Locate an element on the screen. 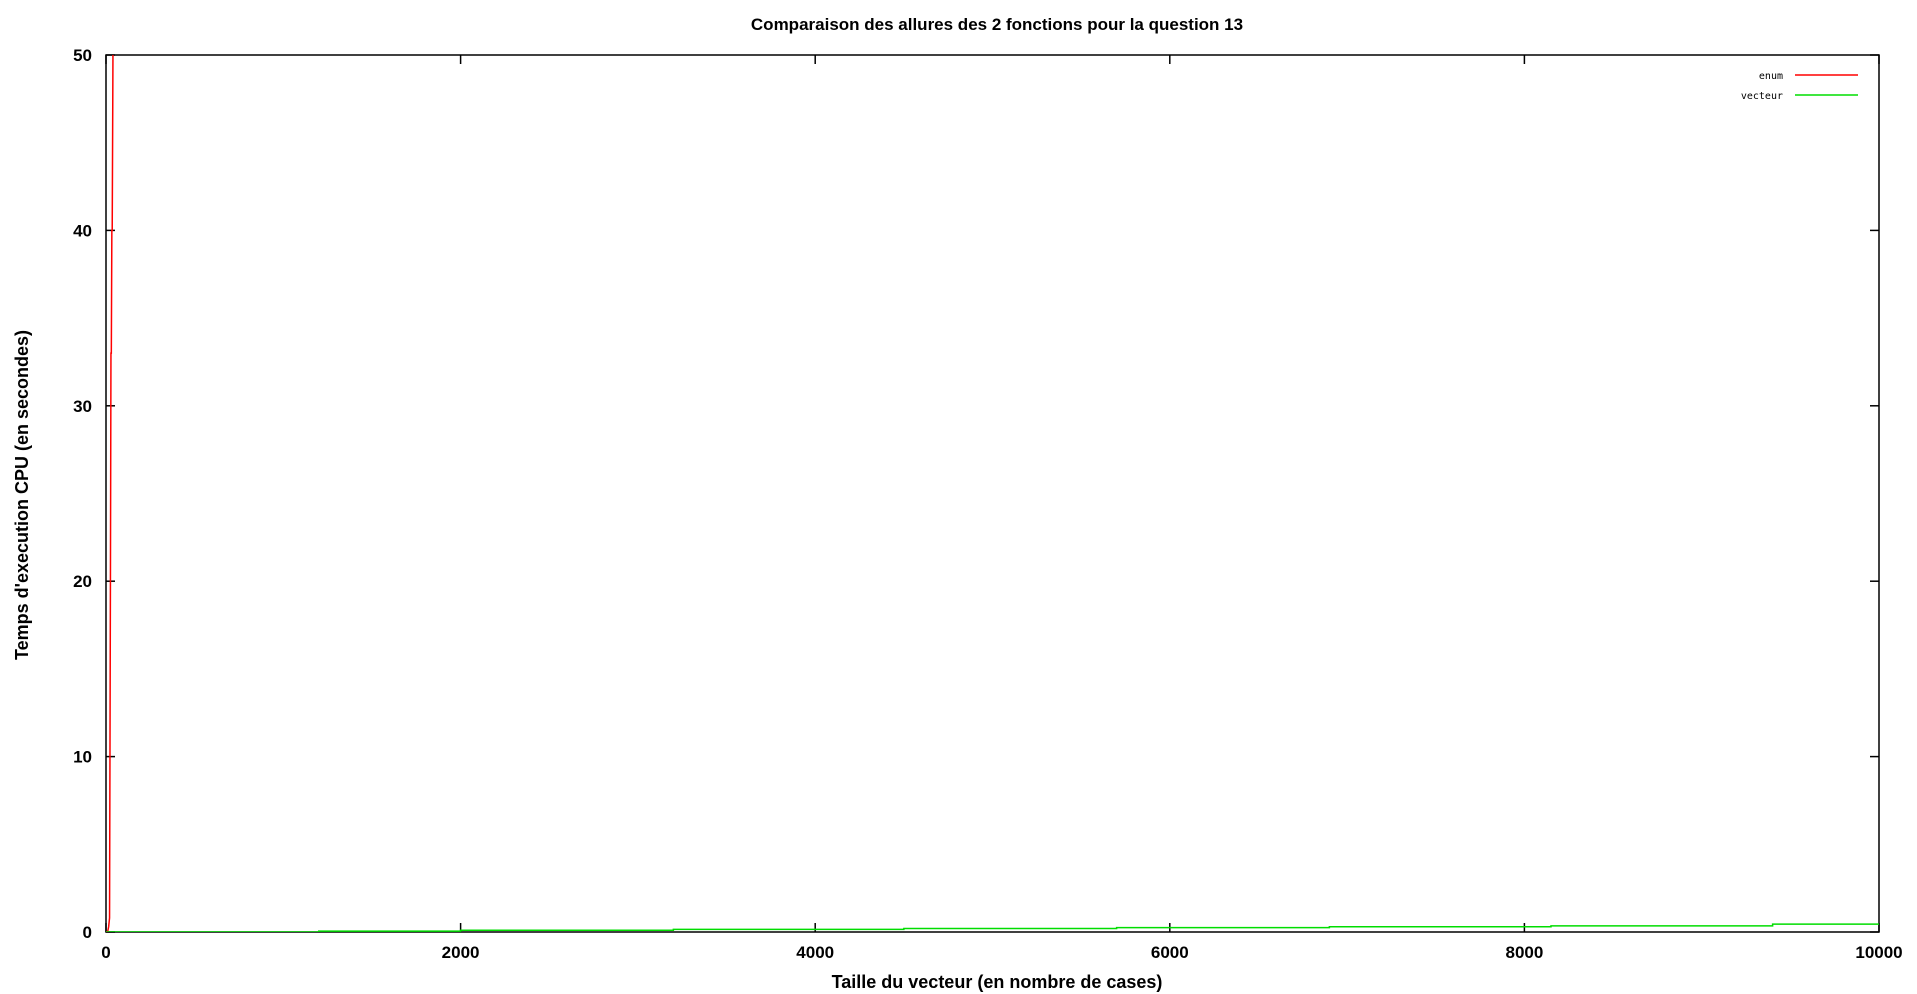 This screenshot has height=994, width=1917. y-tick-label: 0 is located at coordinates (87, 932).